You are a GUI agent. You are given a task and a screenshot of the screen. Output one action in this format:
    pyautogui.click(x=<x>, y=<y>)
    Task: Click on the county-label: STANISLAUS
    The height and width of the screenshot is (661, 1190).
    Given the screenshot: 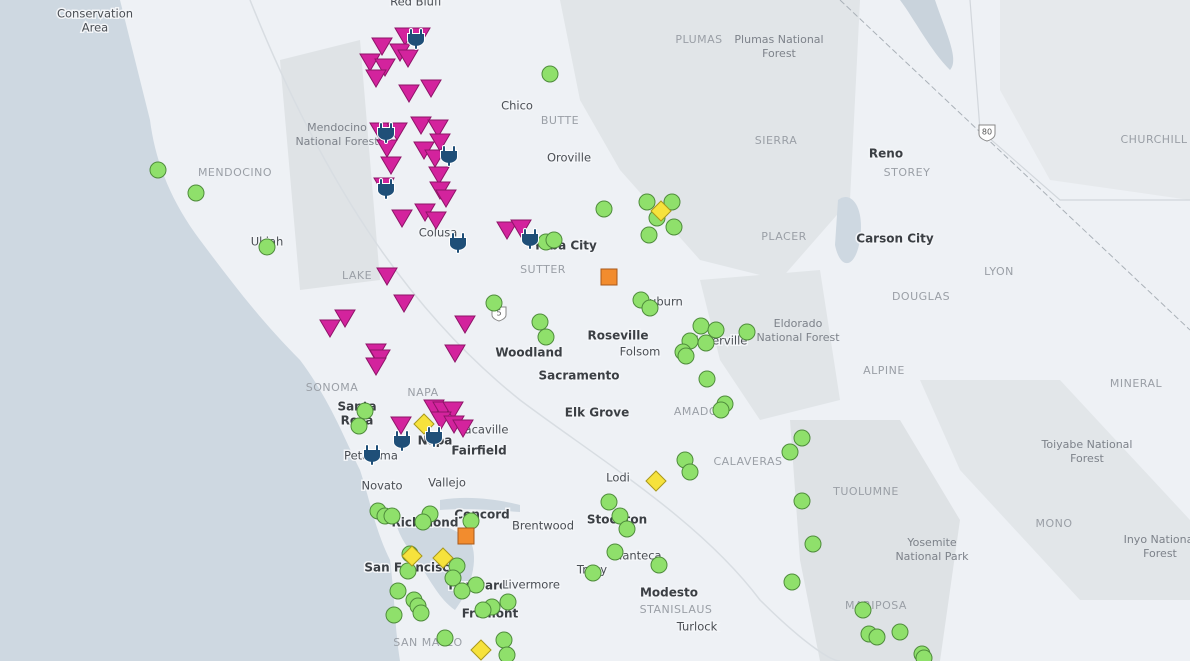 What is the action you would take?
    pyautogui.click(x=676, y=609)
    